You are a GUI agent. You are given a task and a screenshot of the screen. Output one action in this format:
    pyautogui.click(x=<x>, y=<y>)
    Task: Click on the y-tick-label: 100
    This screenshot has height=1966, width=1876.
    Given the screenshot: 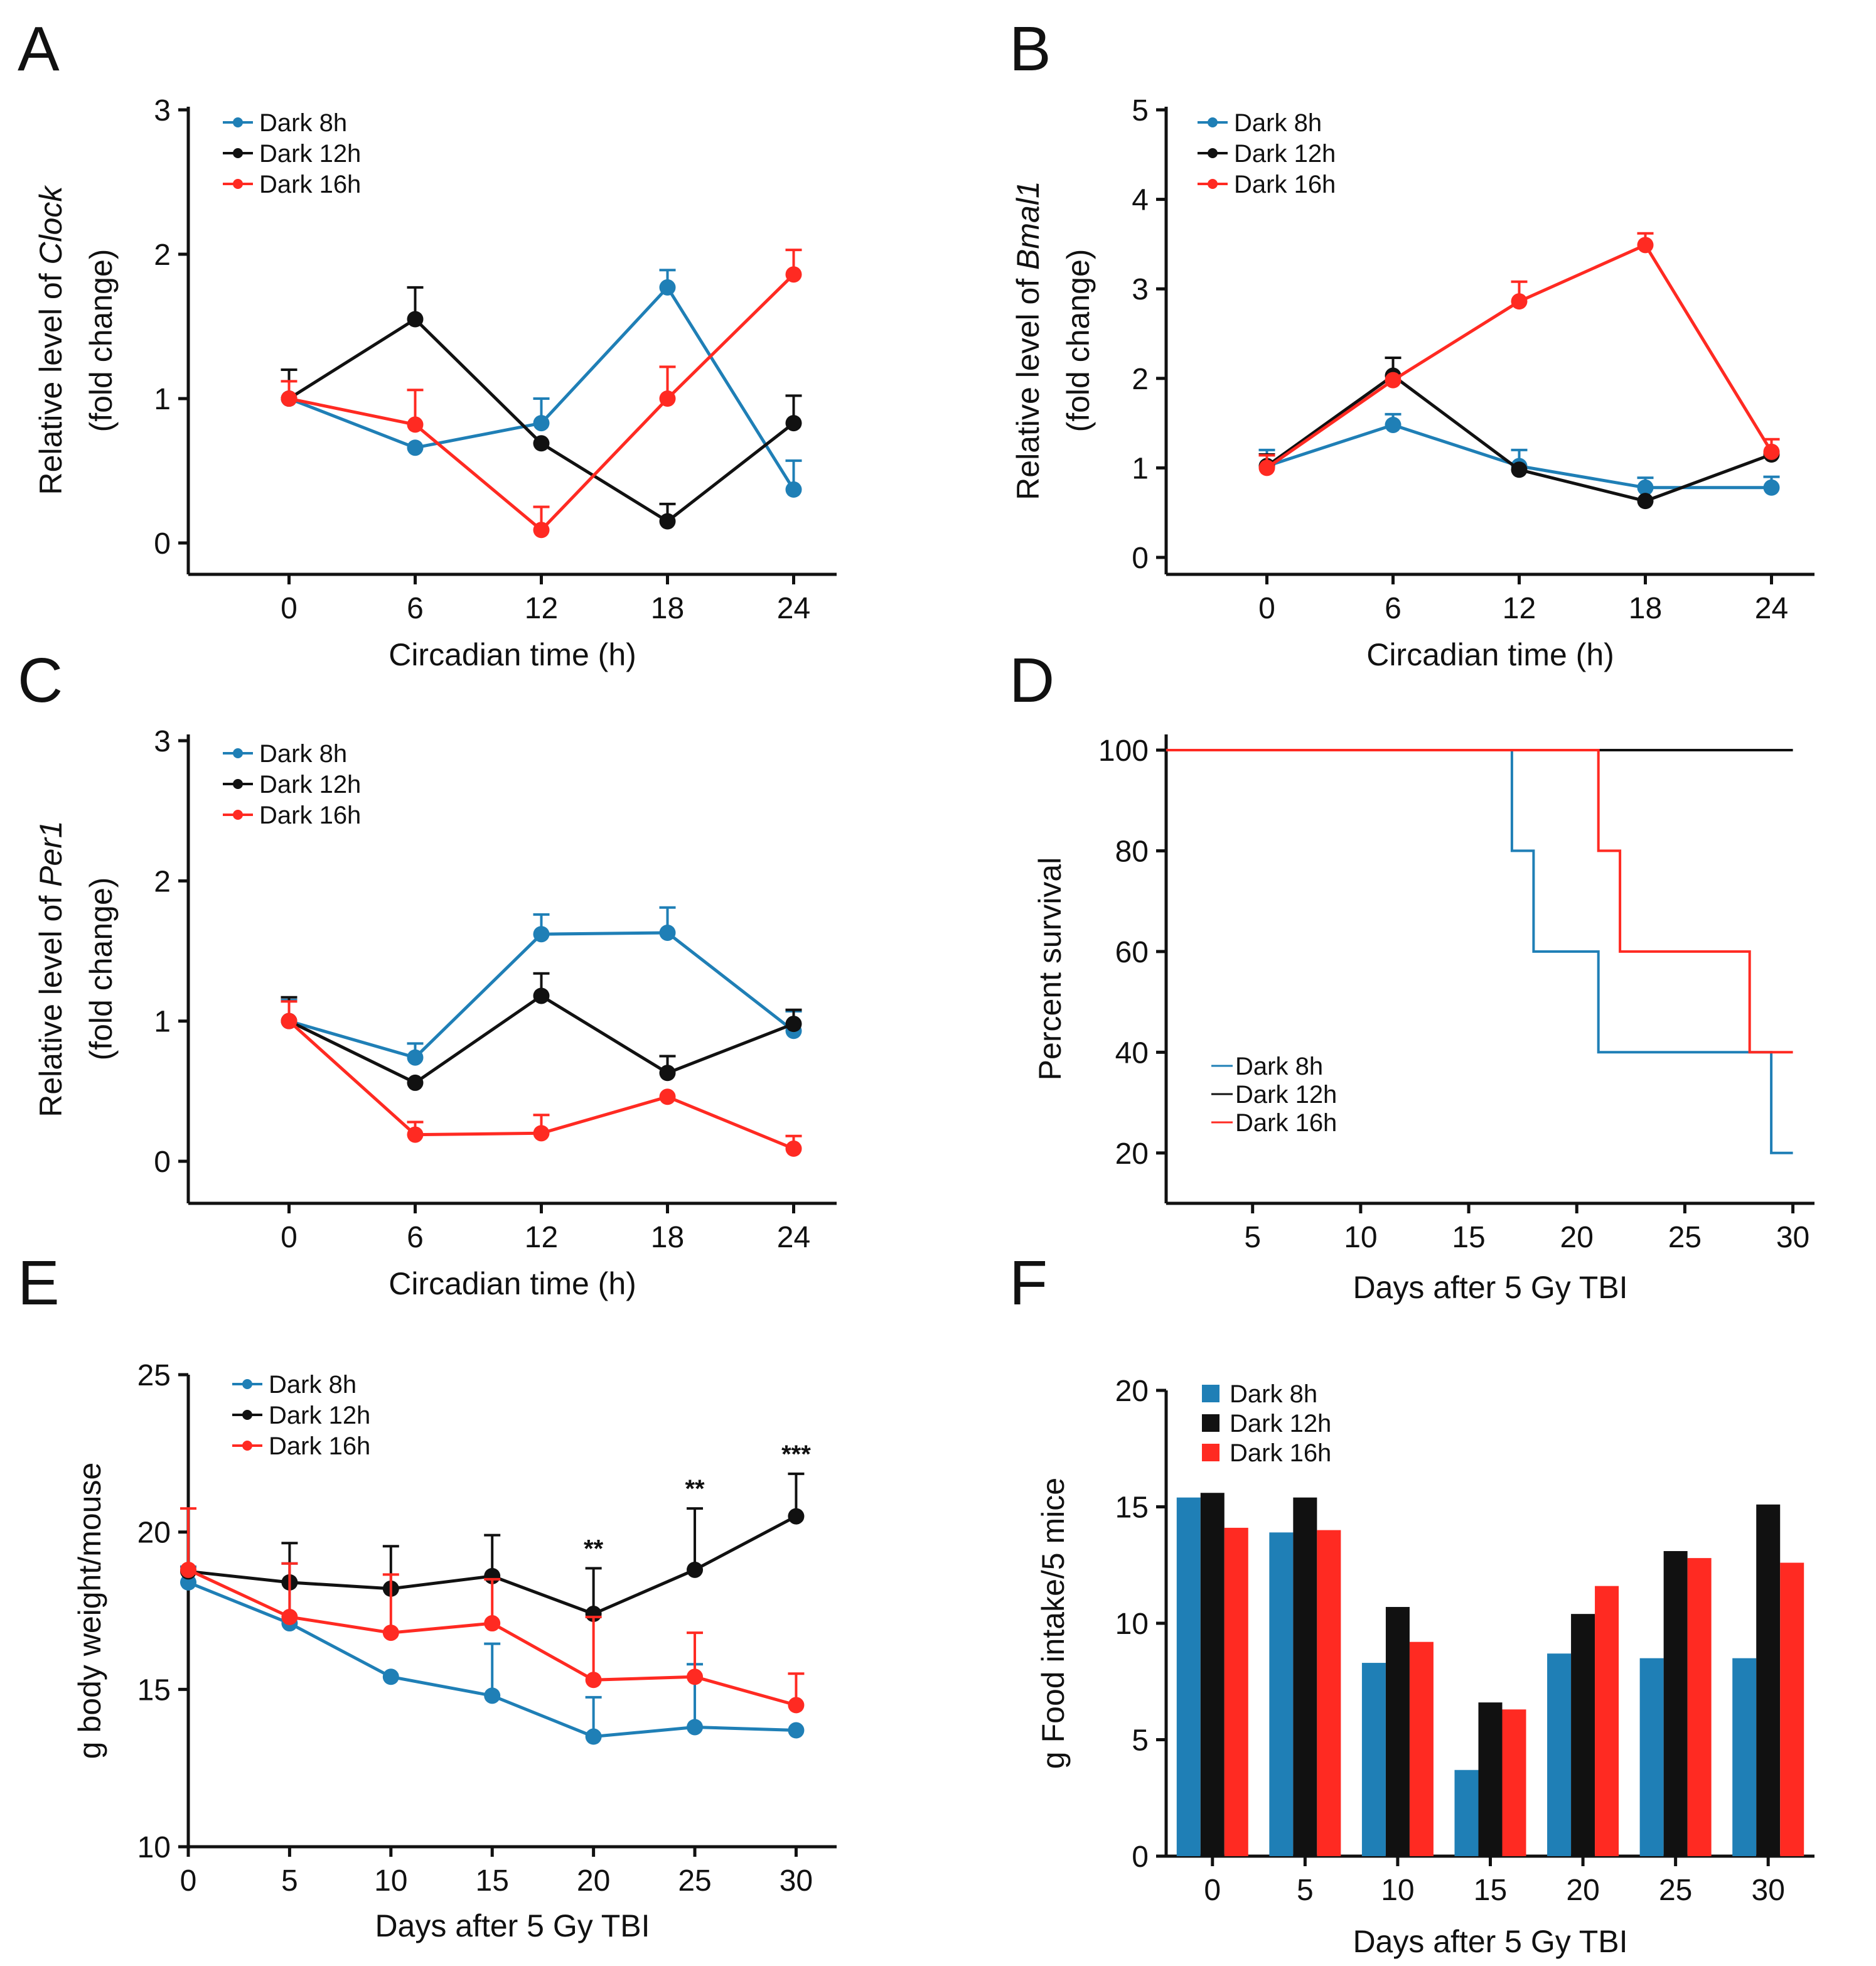 What is the action you would take?
    pyautogui.click(x=1124, y=751)
    